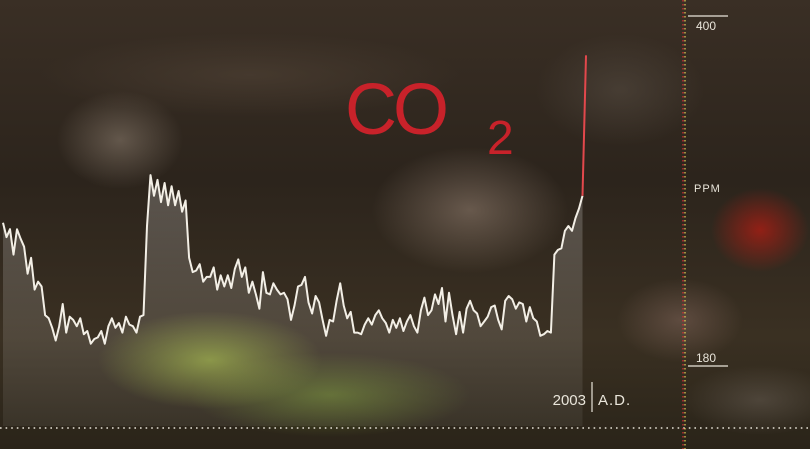 This screenshot has width=810, height=449. What do you see at coordinates (584, 125) in the screenshot?
I see `co2-modern-spike` at bounding box center [584, 125].